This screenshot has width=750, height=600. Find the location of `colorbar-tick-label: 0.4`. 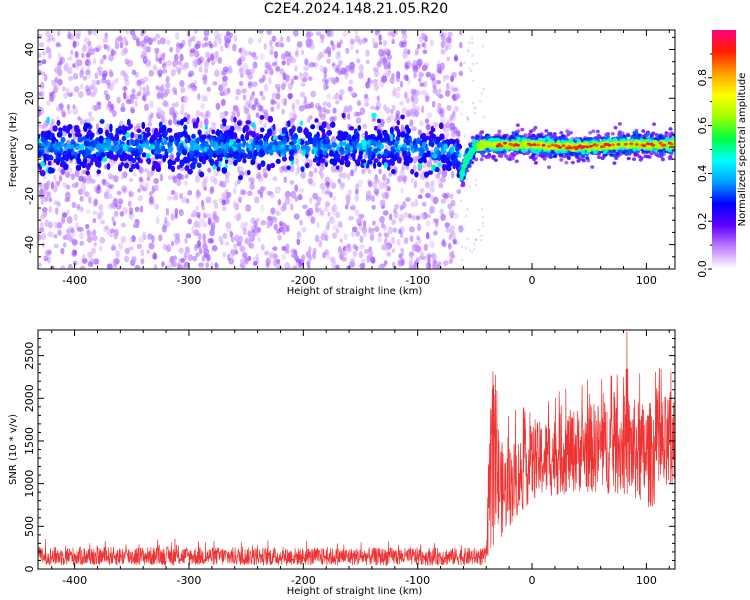

colorbar-tick-label: 0.4 is located at coordinates (702, 174).